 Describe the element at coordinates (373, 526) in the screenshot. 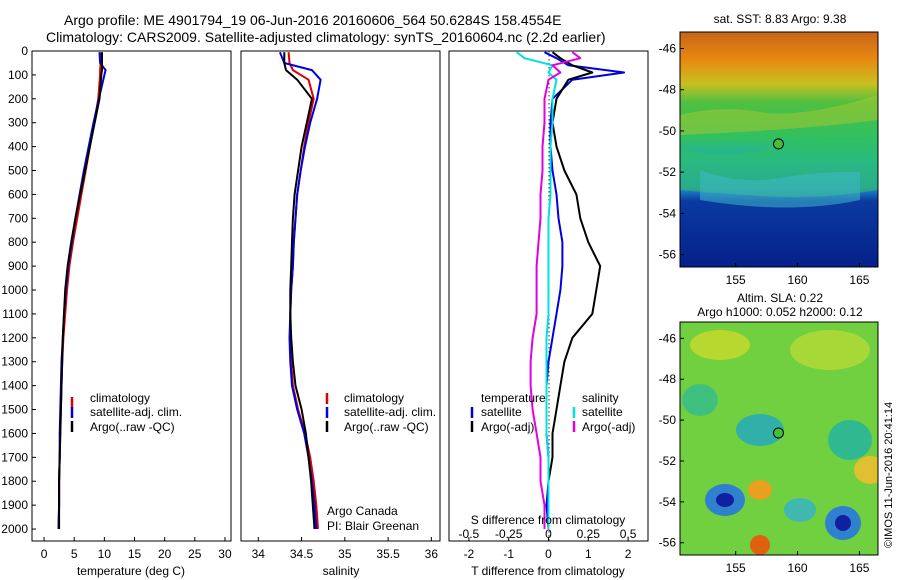

I see `pi-label: PI: Blair Greenan` at that location.